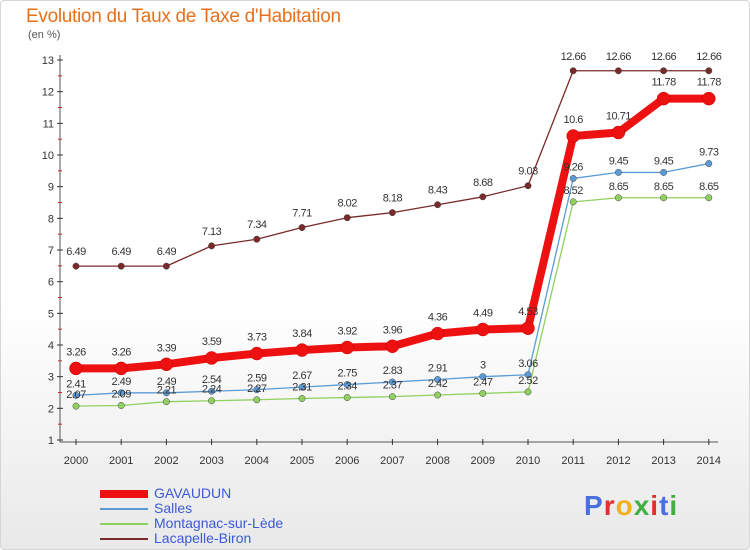 The width and height of the screenshot is (750, 550). What do you see at coordinates (302, 334) in the screenshot?
I see `data-label-gavaudun: 3.84` at bounding box center [302, 334].